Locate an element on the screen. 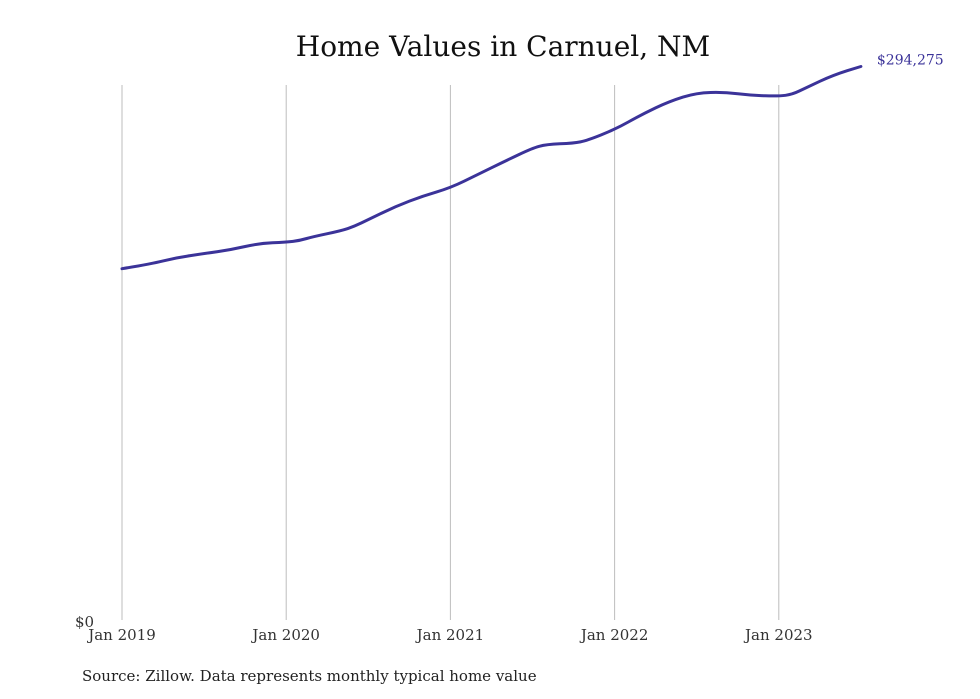 The width and height of the screenshot is (980, 699). chart-title: Home Values in Carnuel, NM is located at coordinates (503, 46).